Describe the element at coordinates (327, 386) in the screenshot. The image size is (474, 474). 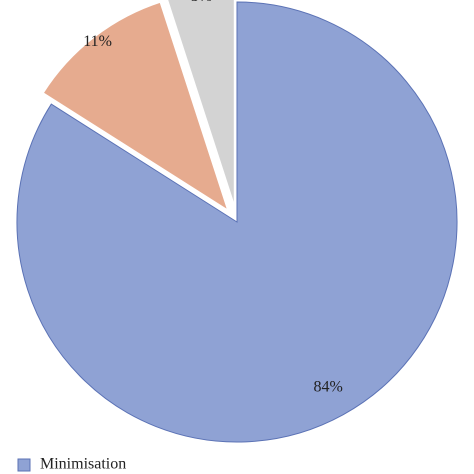
I see `data-label: 84%` at that location.